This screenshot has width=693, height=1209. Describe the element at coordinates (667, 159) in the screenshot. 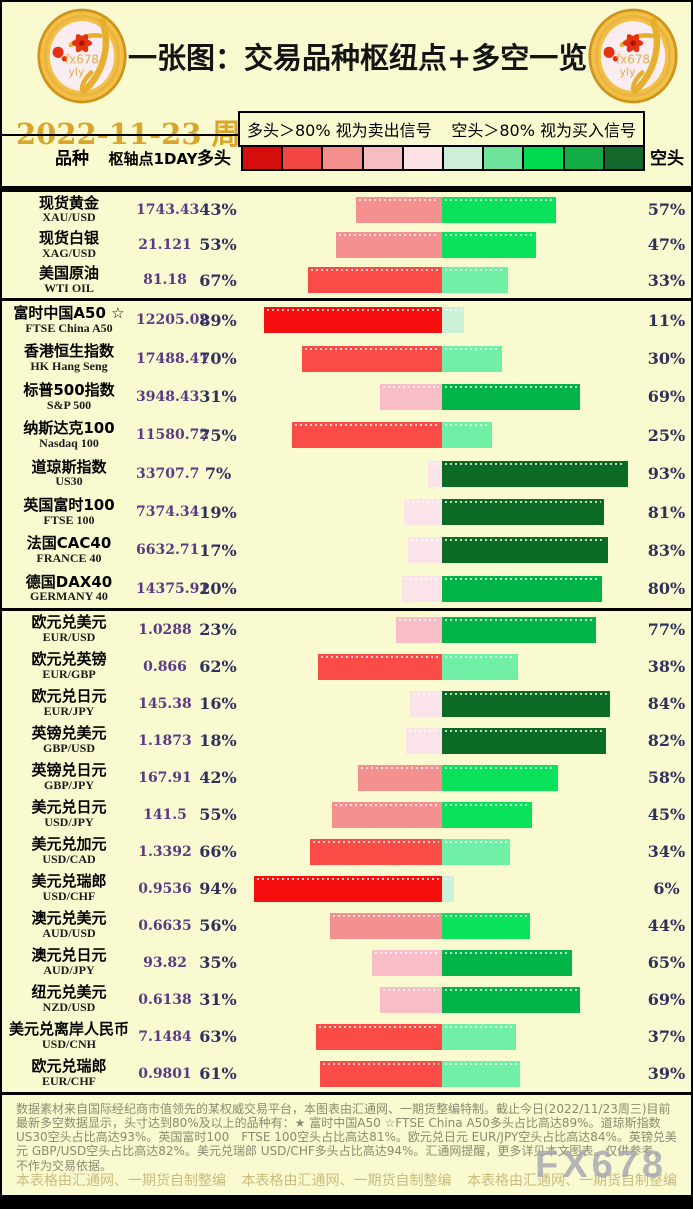

I see `column-header-short: 空头` at that location.